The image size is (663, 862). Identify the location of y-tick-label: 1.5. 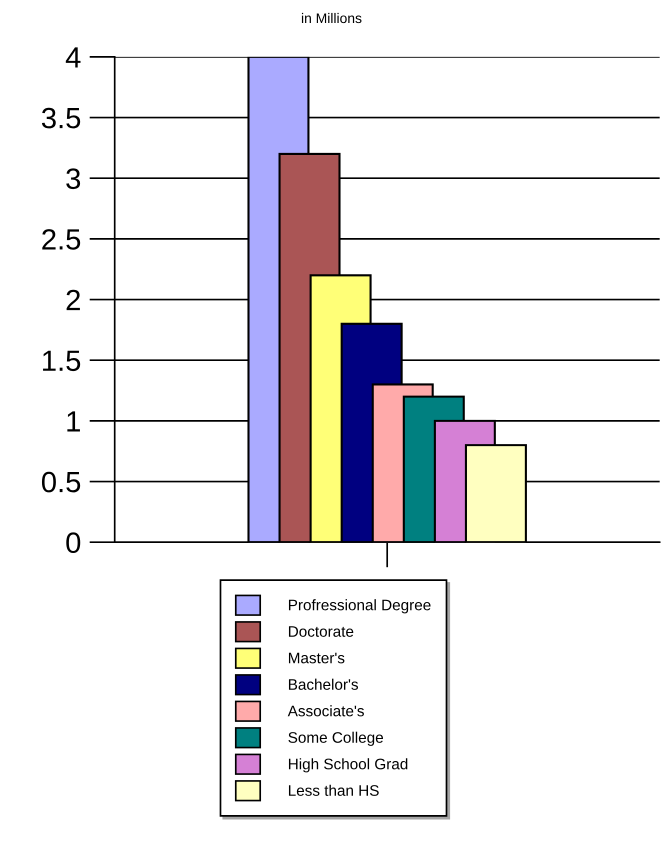
(61, 361).